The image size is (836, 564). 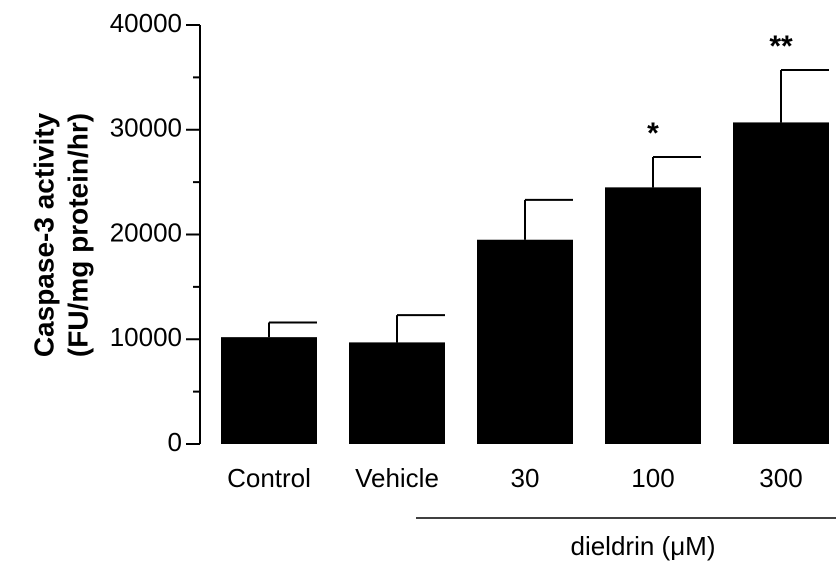 I want to click on x-tick-label: 100, so click(x=652, y=478).